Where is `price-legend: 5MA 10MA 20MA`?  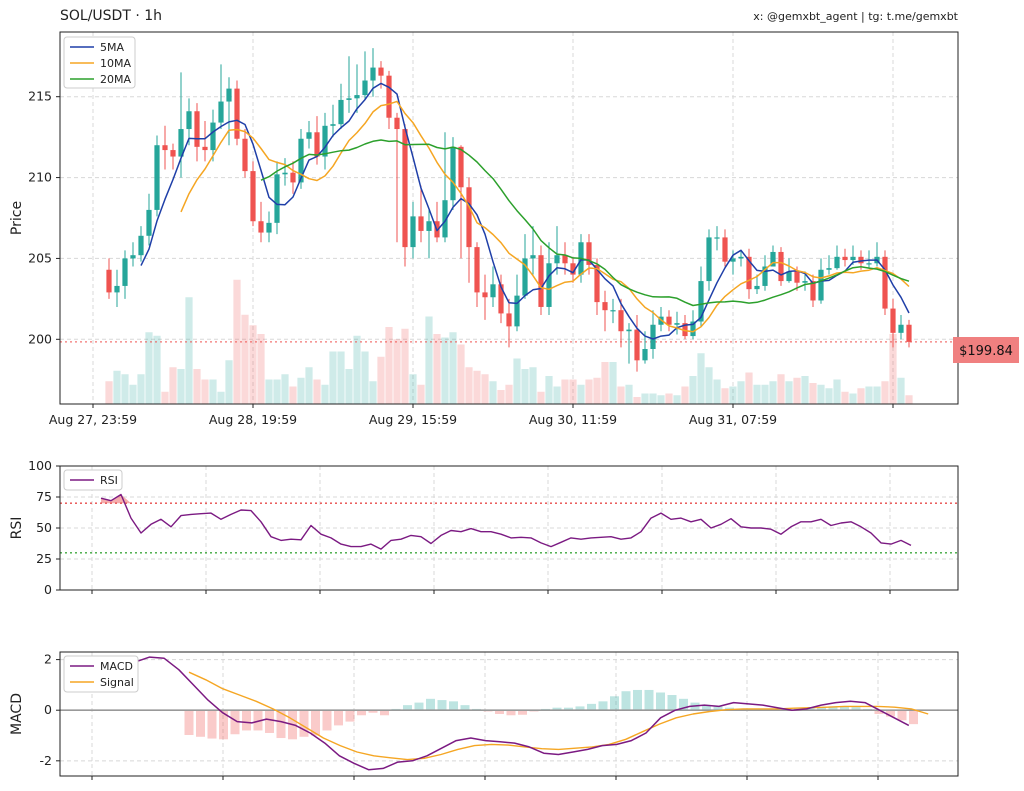 price-legend: 5MA 10MA 20MA is located at coordinates (99, 62).